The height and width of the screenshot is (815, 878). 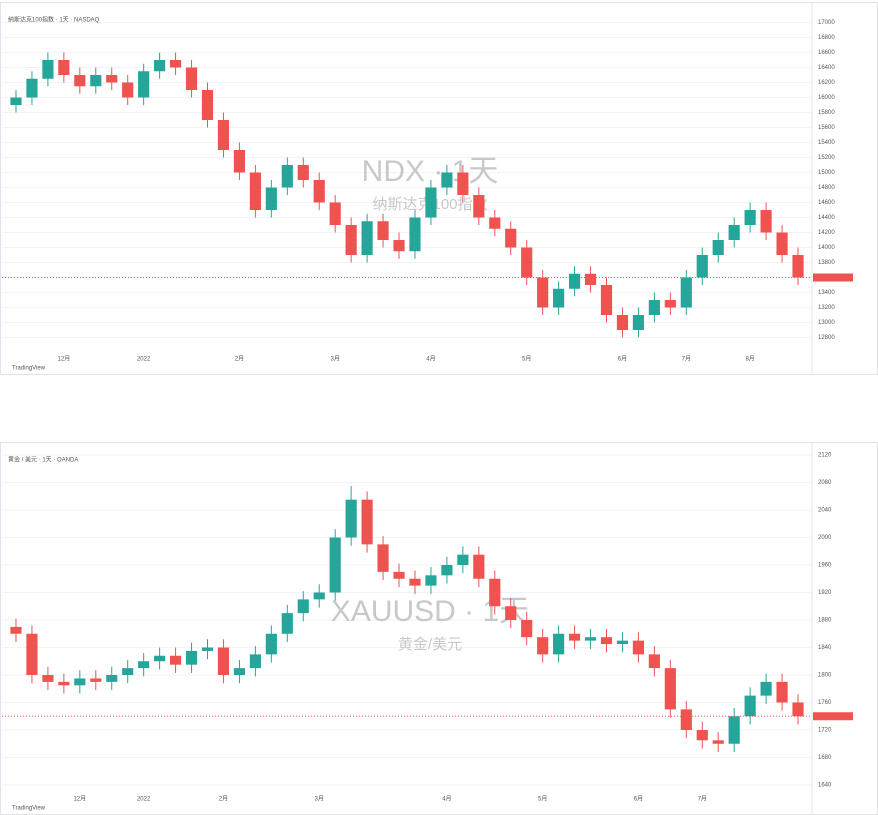 What do you see at coordinates (825, 758) in the screenshot?
I see `y-tick-label: 1680` at bounding box center [825, 758].